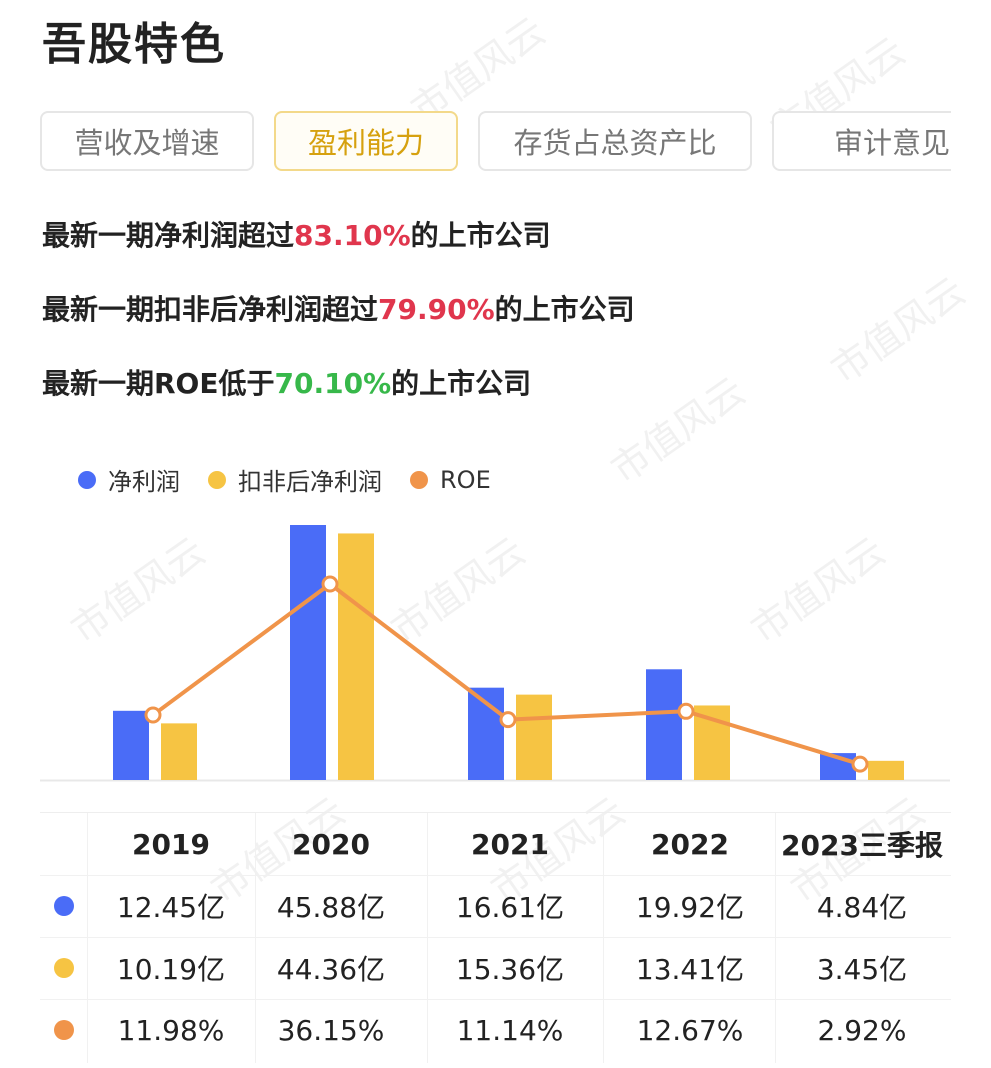 The height and width of the screenshot is (1068, 991). I want to click on table-cell: 4.84亿, so click(862, 907).